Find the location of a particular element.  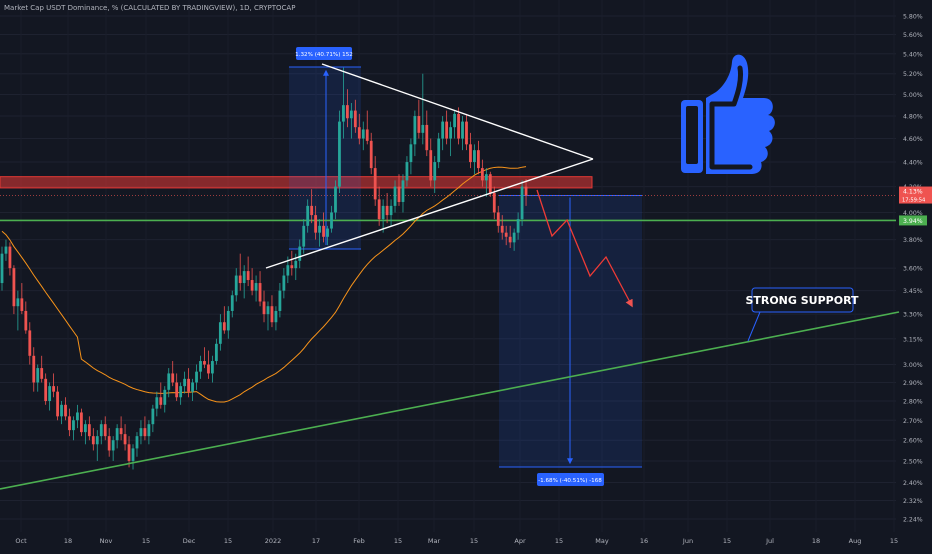

y-tick-label: 4.40% is located at coordinates (913, 163).